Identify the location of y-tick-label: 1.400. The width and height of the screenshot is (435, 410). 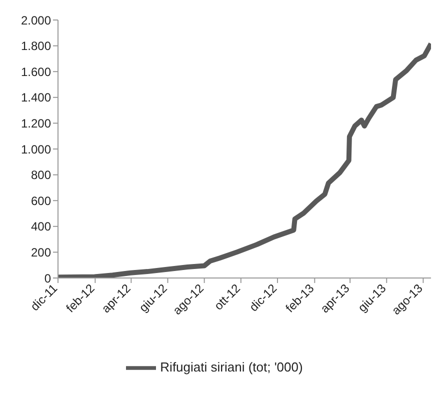
(36, 97).